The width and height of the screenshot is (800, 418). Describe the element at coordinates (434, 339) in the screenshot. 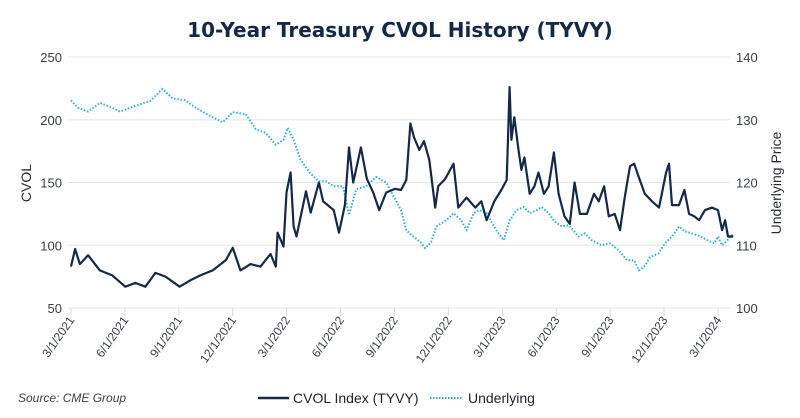

I see `x-tick-label: 12/1/2022` at that location.